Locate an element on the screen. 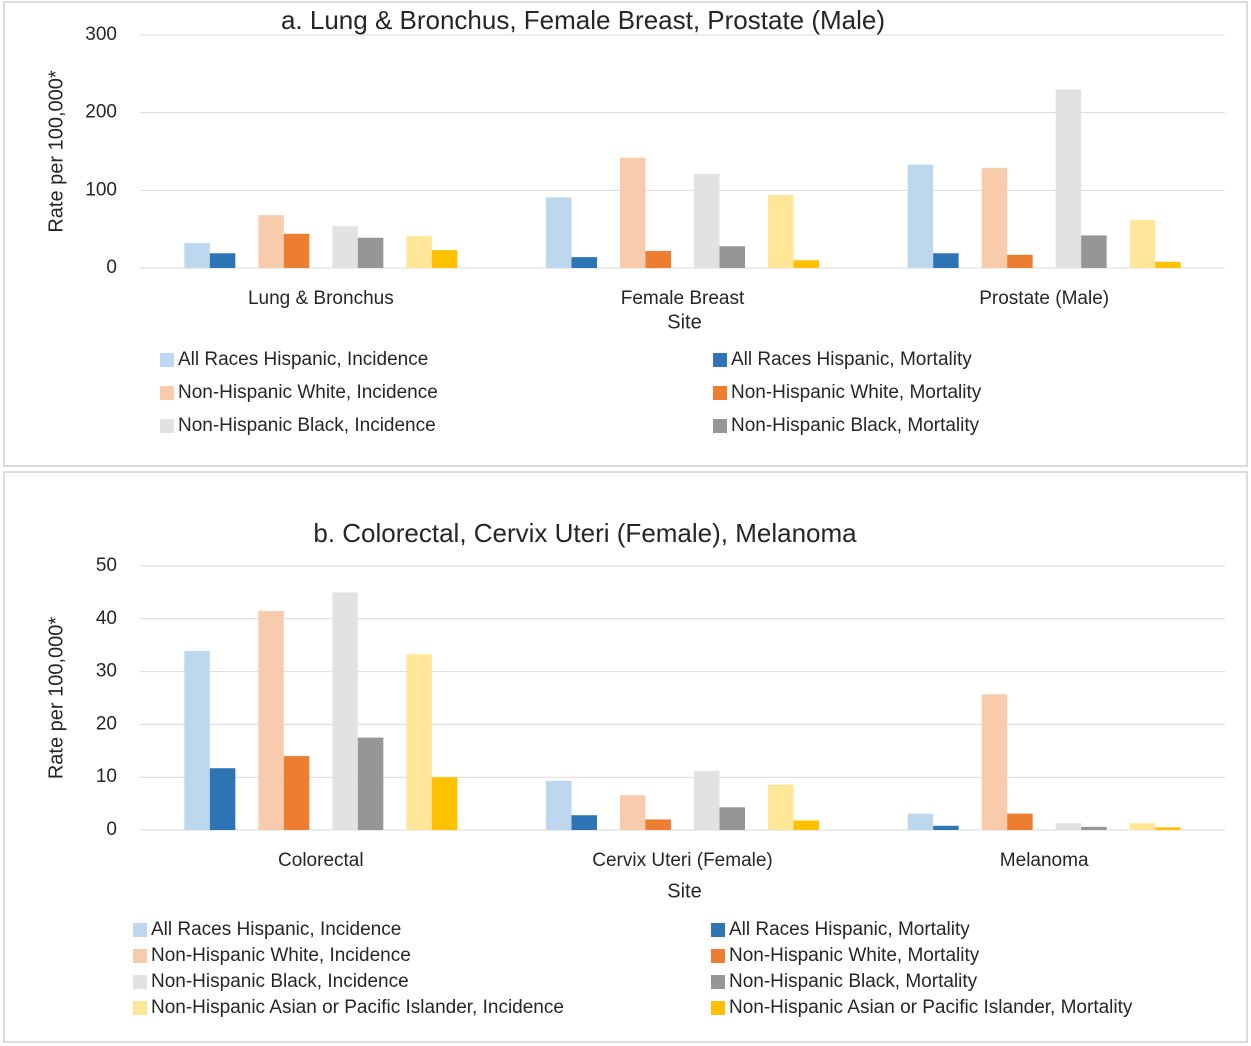 This screenshot has width=1251, height=1046. y-tick-label: 30 is located at coordinates (106, 671).